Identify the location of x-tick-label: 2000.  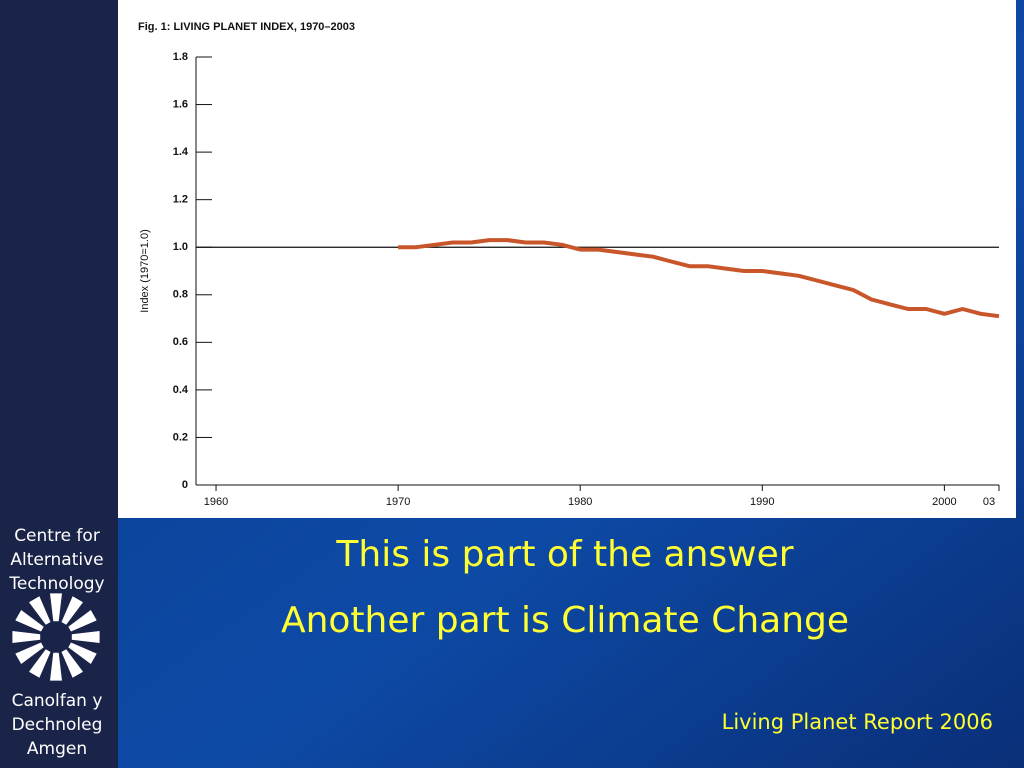
(944, 502).